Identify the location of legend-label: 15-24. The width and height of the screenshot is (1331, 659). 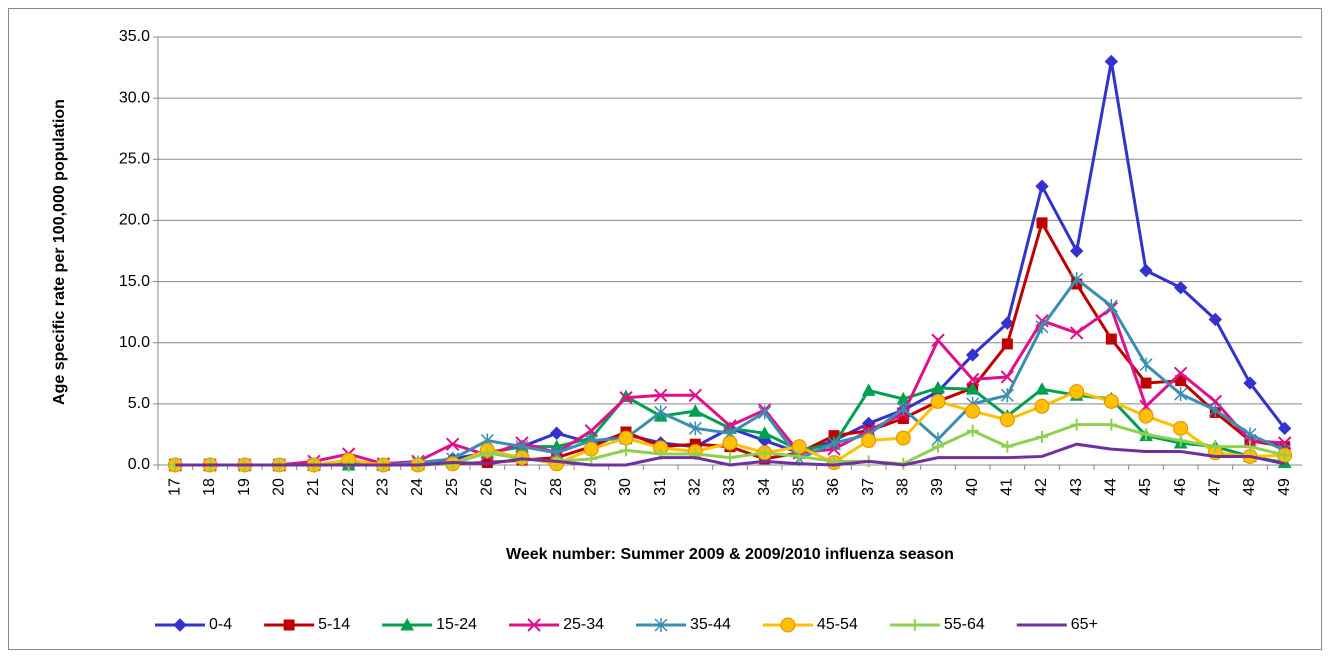
(456, 624).